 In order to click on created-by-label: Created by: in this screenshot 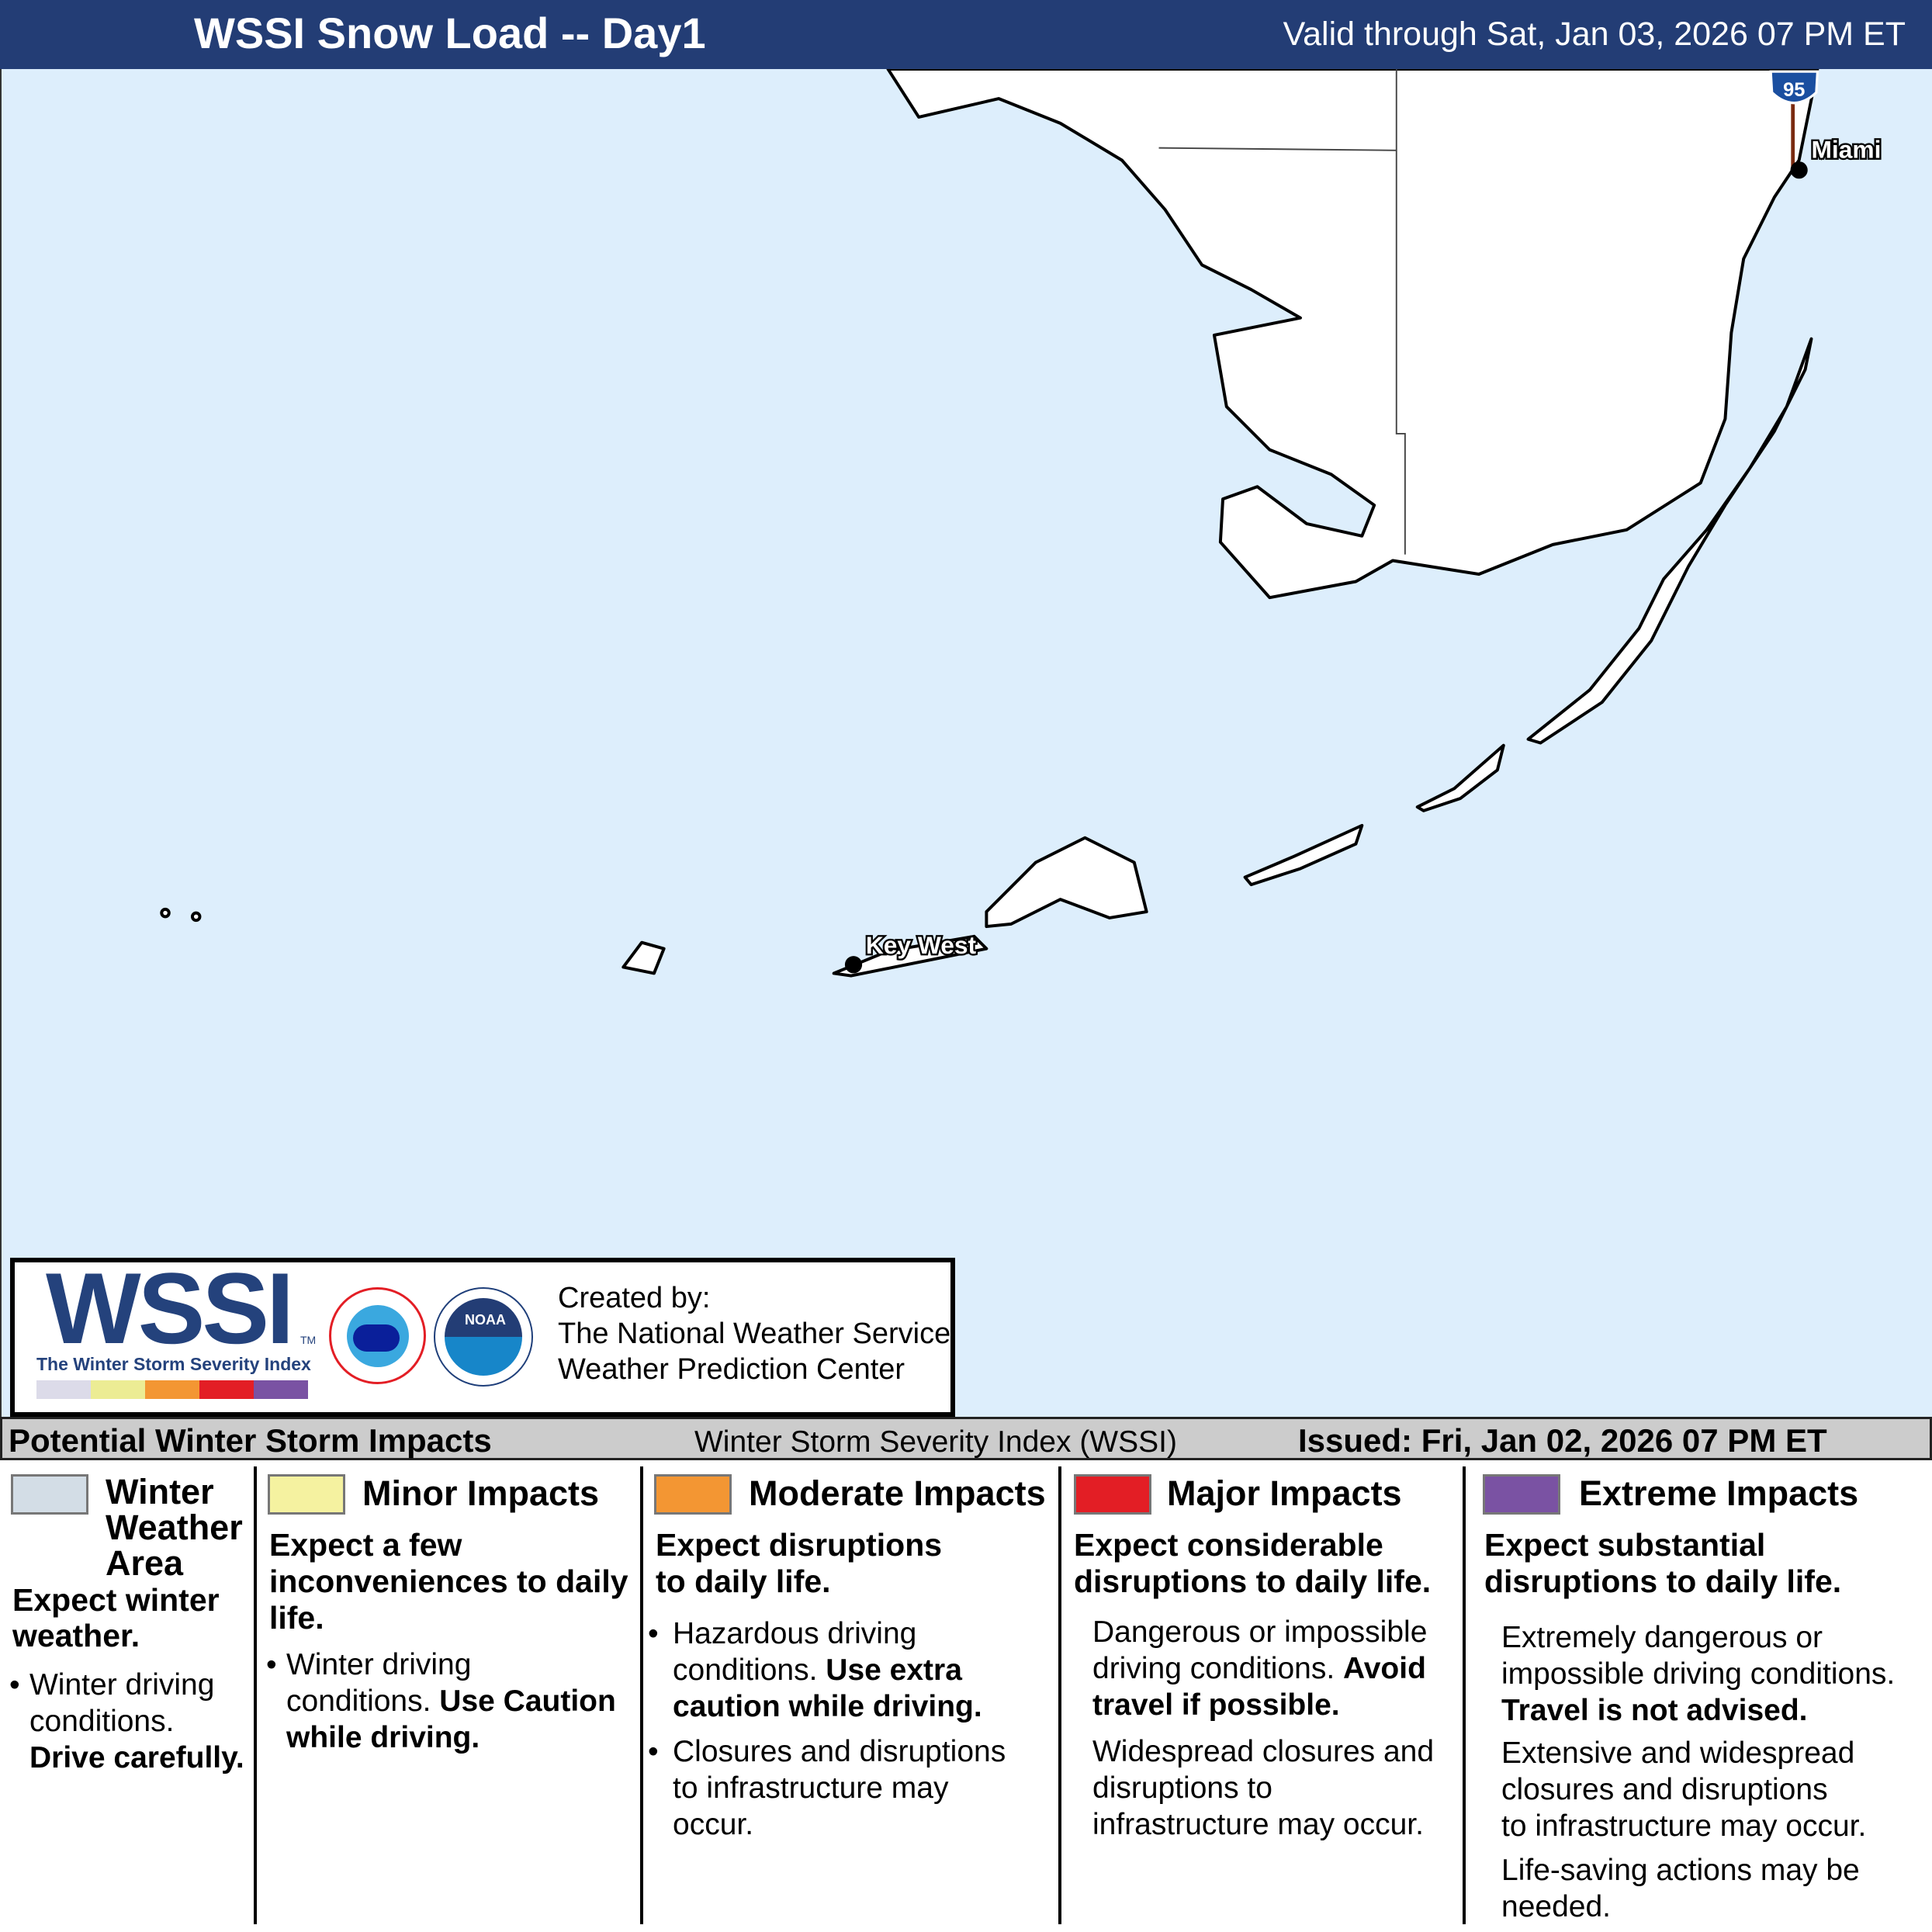, I will do `click(634, 1298)`.